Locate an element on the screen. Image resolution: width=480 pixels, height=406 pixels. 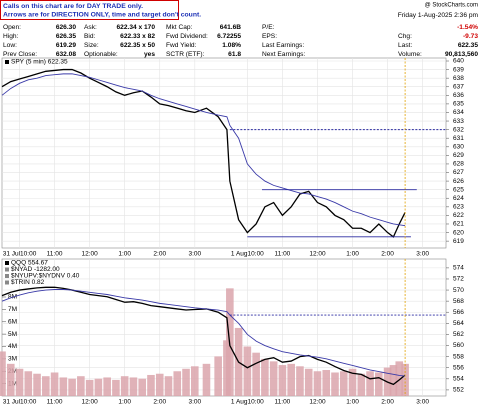
quote-value: 1.08% is located at coordinates (231, 45).